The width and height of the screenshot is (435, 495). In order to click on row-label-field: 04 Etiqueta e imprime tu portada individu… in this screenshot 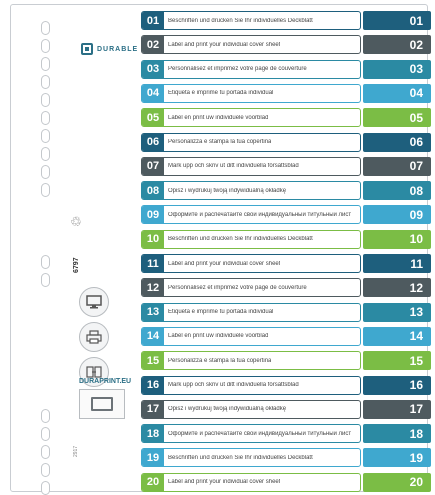, I will do `click(251, 93)`.